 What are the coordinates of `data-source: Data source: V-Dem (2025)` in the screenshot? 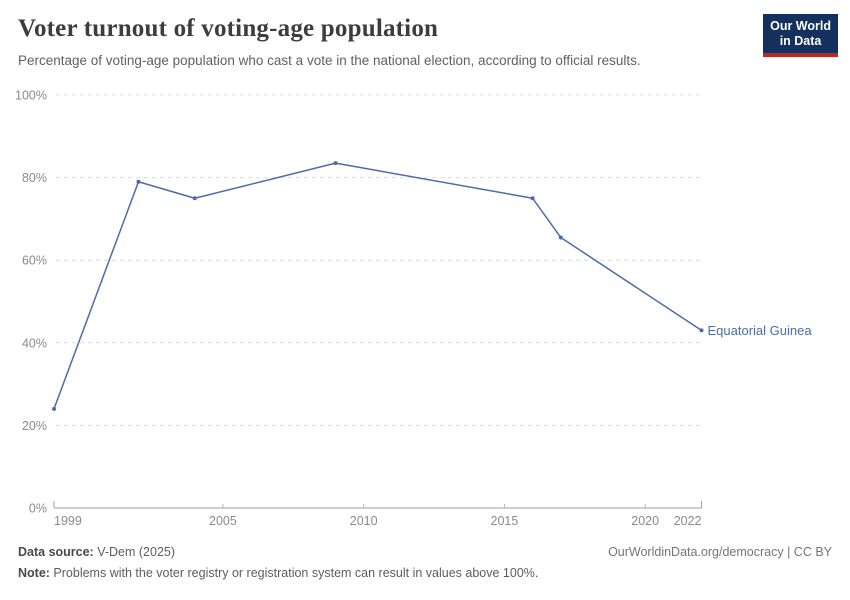 It's located at (96, 552).